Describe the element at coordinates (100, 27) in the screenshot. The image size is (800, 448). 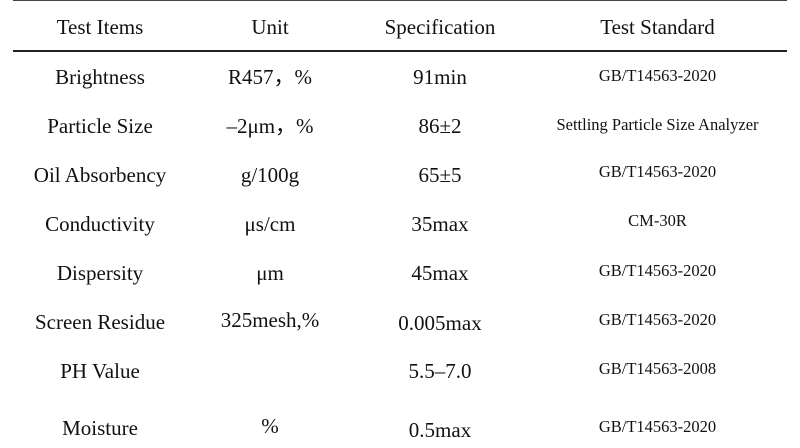
I see `header-test-items: Test Items` at that location.